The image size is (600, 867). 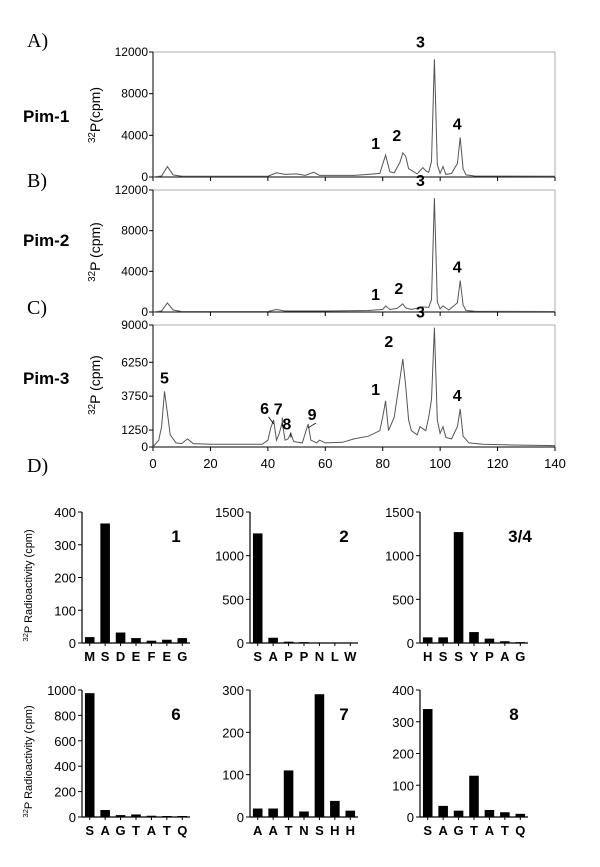 I want to click on x-tick-label: 60, so click(x=325, y=463).